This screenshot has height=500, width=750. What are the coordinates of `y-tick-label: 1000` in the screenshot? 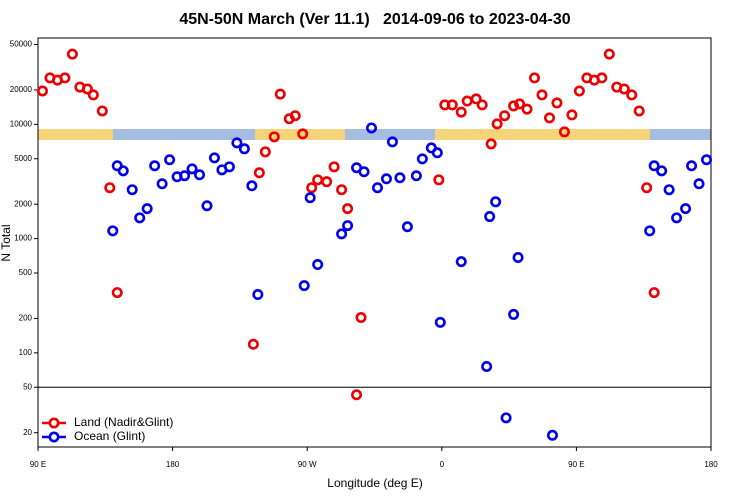 It's located at (23, 238).